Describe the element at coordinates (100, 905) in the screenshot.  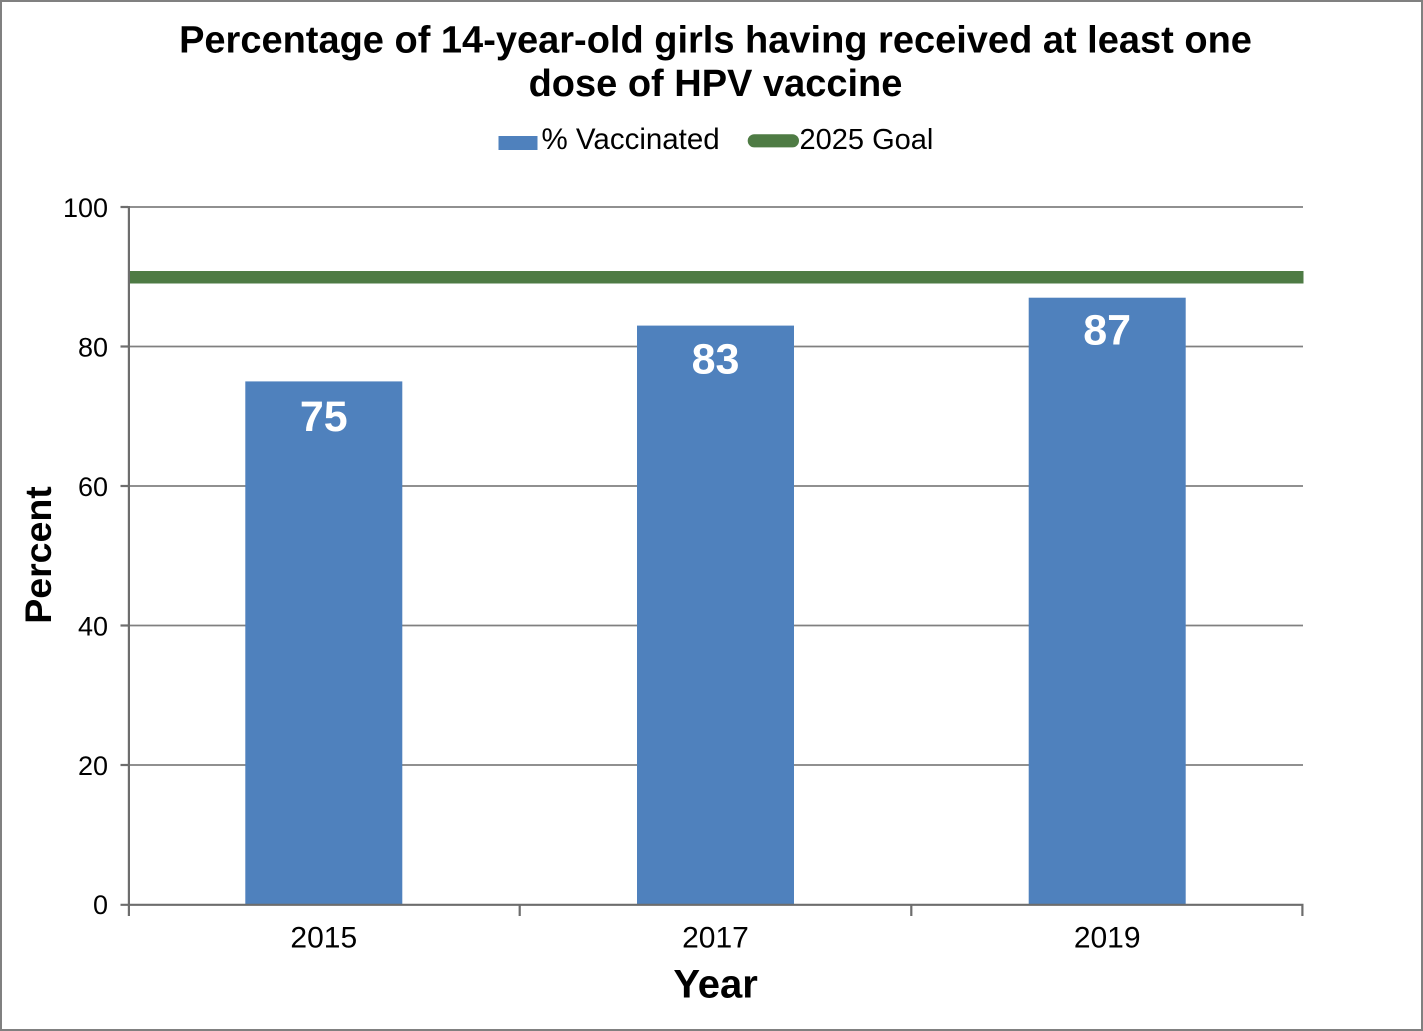
I see `svg-text: 0` at that location.